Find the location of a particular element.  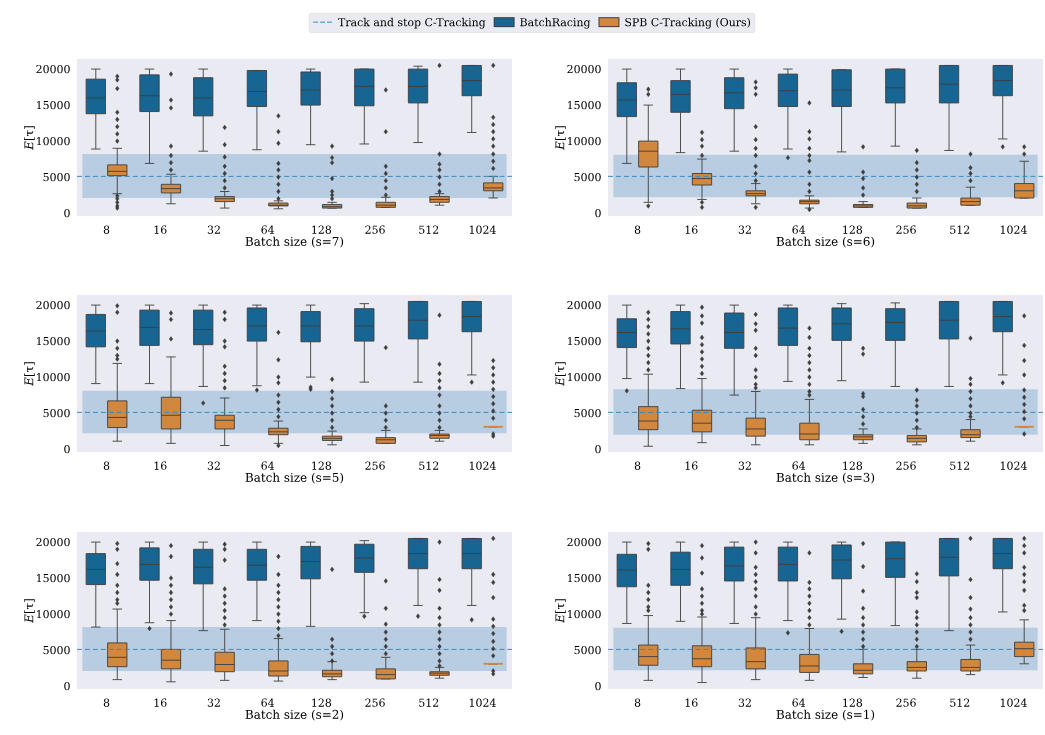

legend-label: BatchRacing is located at coordinates (555, 23).